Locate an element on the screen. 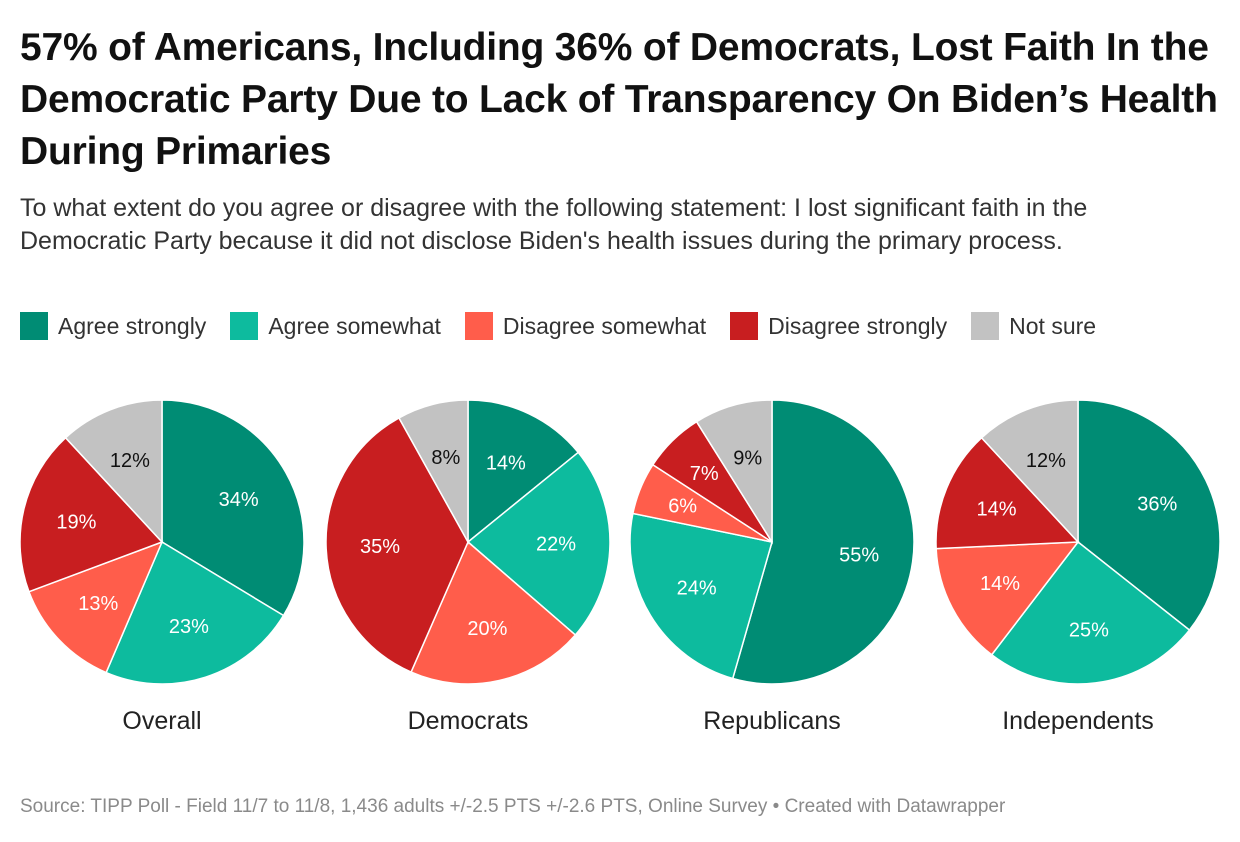 Image resolution: width=1240 pixels, height=842 pixels. data-label-agree-somewhat: 23% is located at coordinates (189, 627).